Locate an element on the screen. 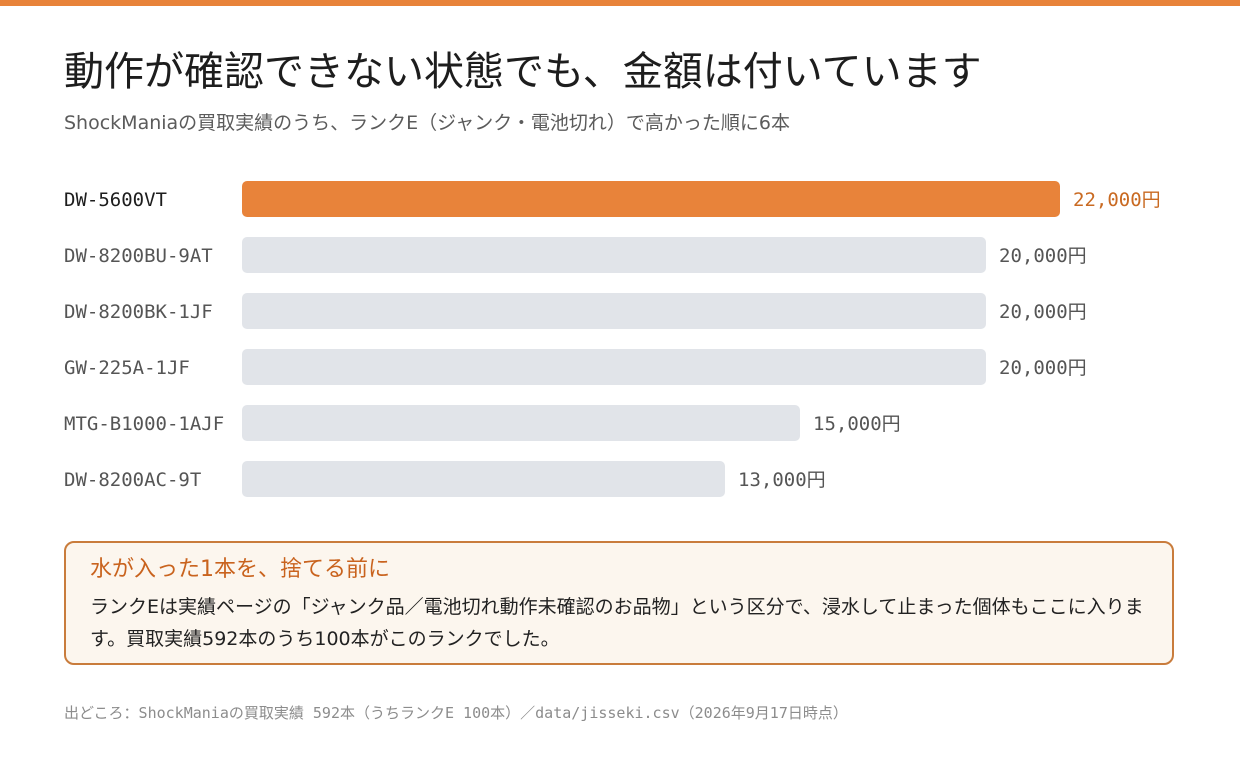 The width and height of the screenshot is (1240, 763). category-label-2: DW-8200BK-1JF is located at coordinates (138, 312).